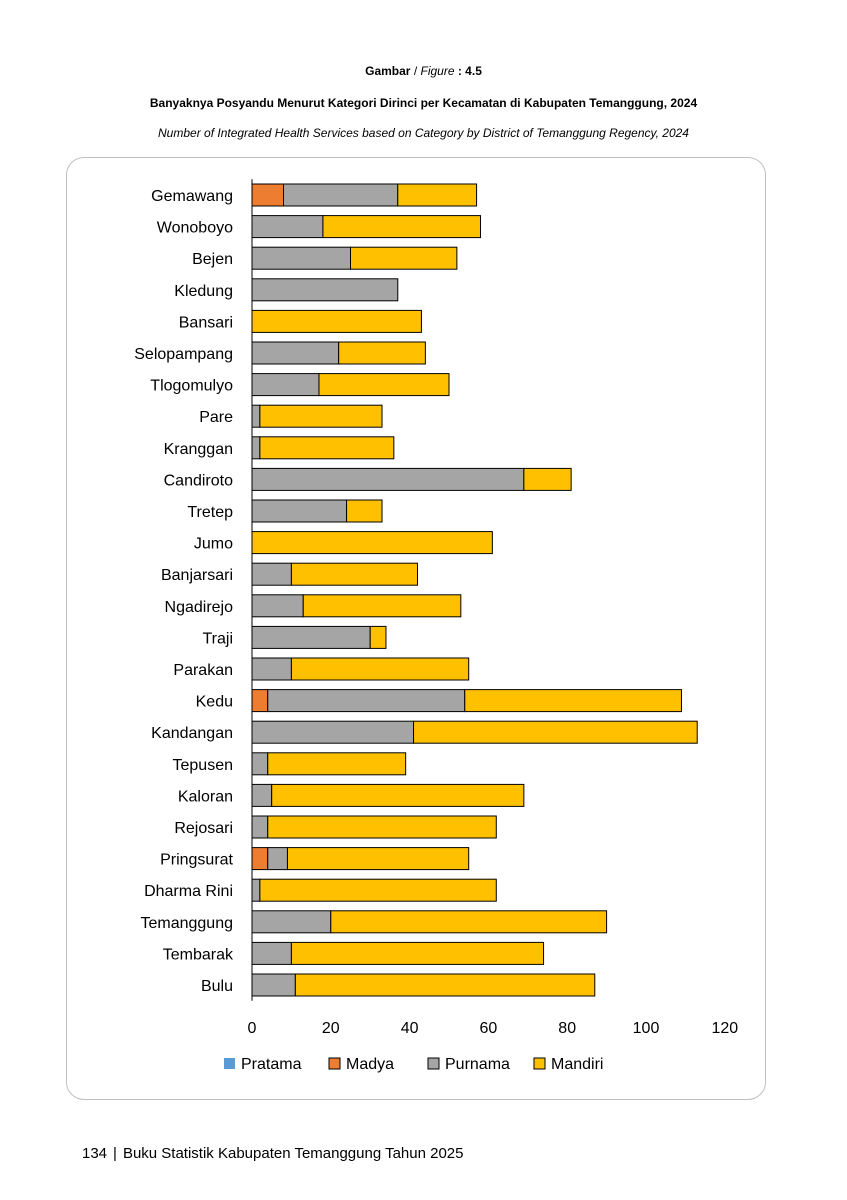  Describe the element at coordinates (402, 227) in the screenshot. I see `bar-mandiri-wonoboyo` at that location.